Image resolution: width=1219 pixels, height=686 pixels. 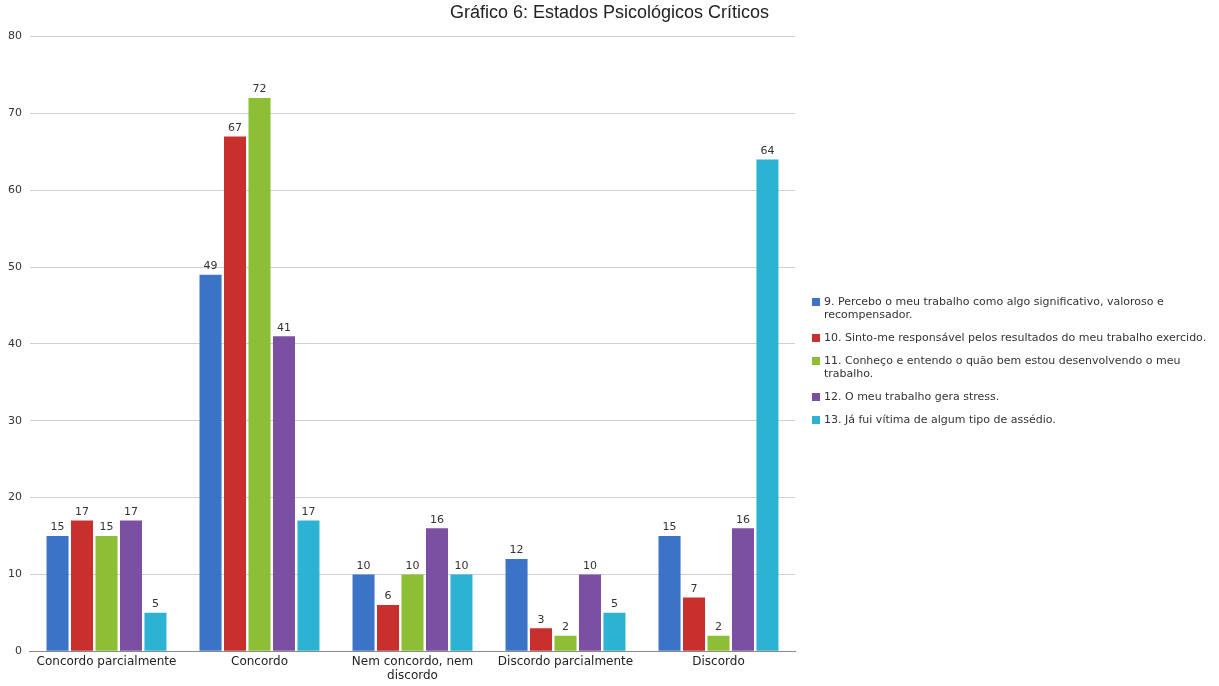 I want to click on data-label: 72, so click(x=259, y=89).